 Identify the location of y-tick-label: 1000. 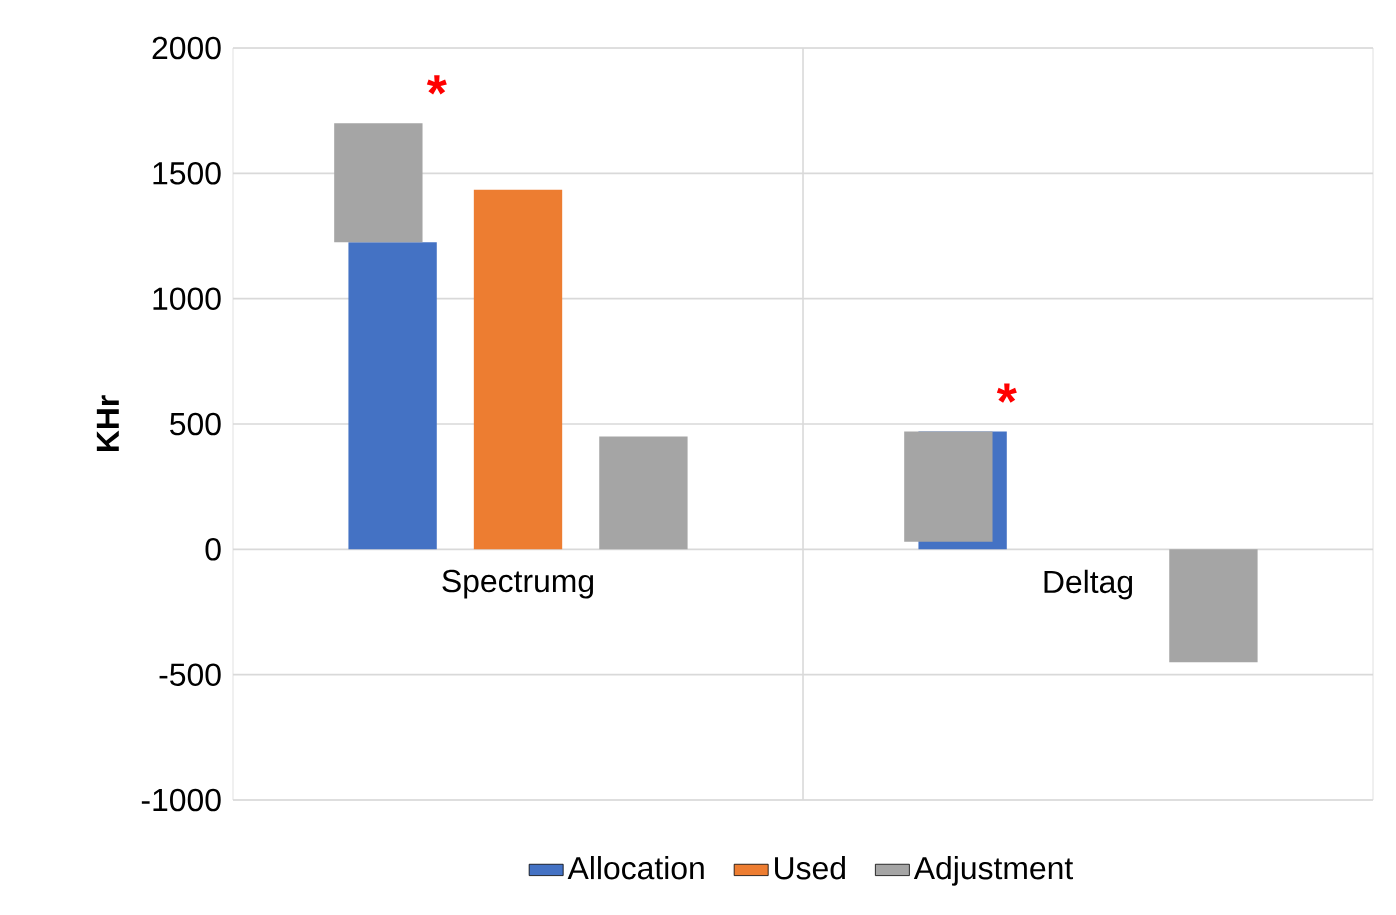
(187, 298).